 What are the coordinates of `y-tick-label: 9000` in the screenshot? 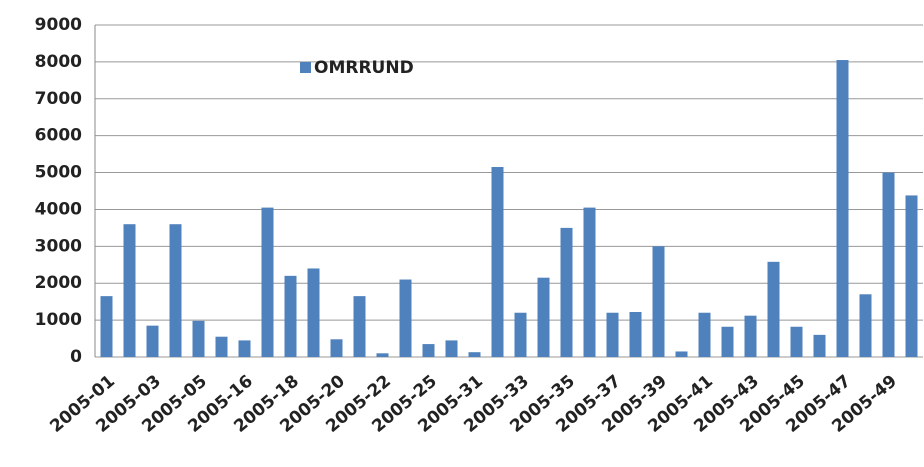 It's located at (58, 25).